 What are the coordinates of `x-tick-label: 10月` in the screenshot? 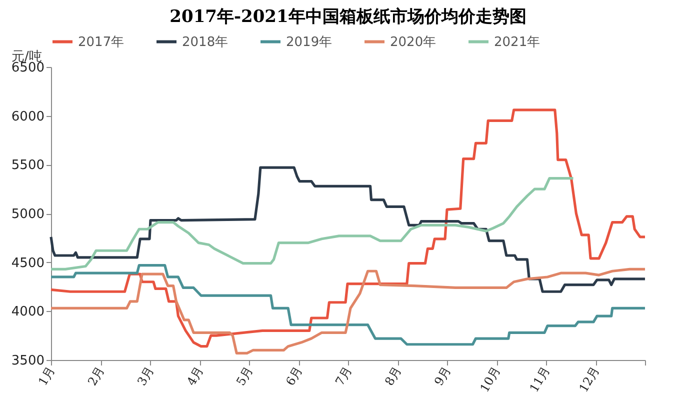 It's located at (490, 379).